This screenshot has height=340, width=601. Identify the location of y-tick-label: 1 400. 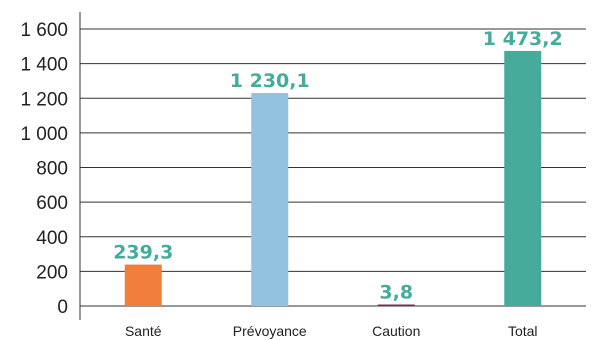
(44, 65).